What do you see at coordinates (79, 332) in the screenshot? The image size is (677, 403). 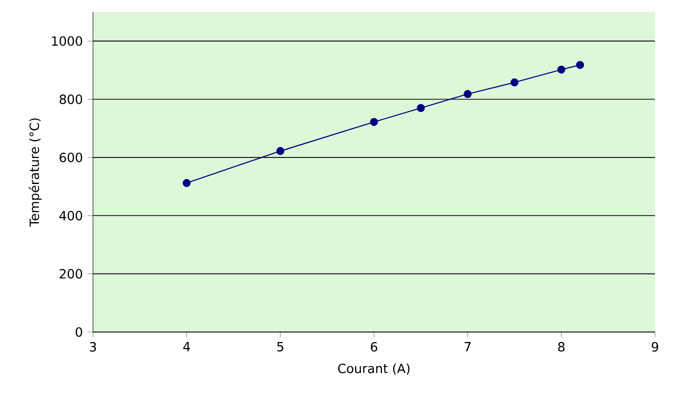 I see `y-tick-label: 0` at bounding box center [79, 332].